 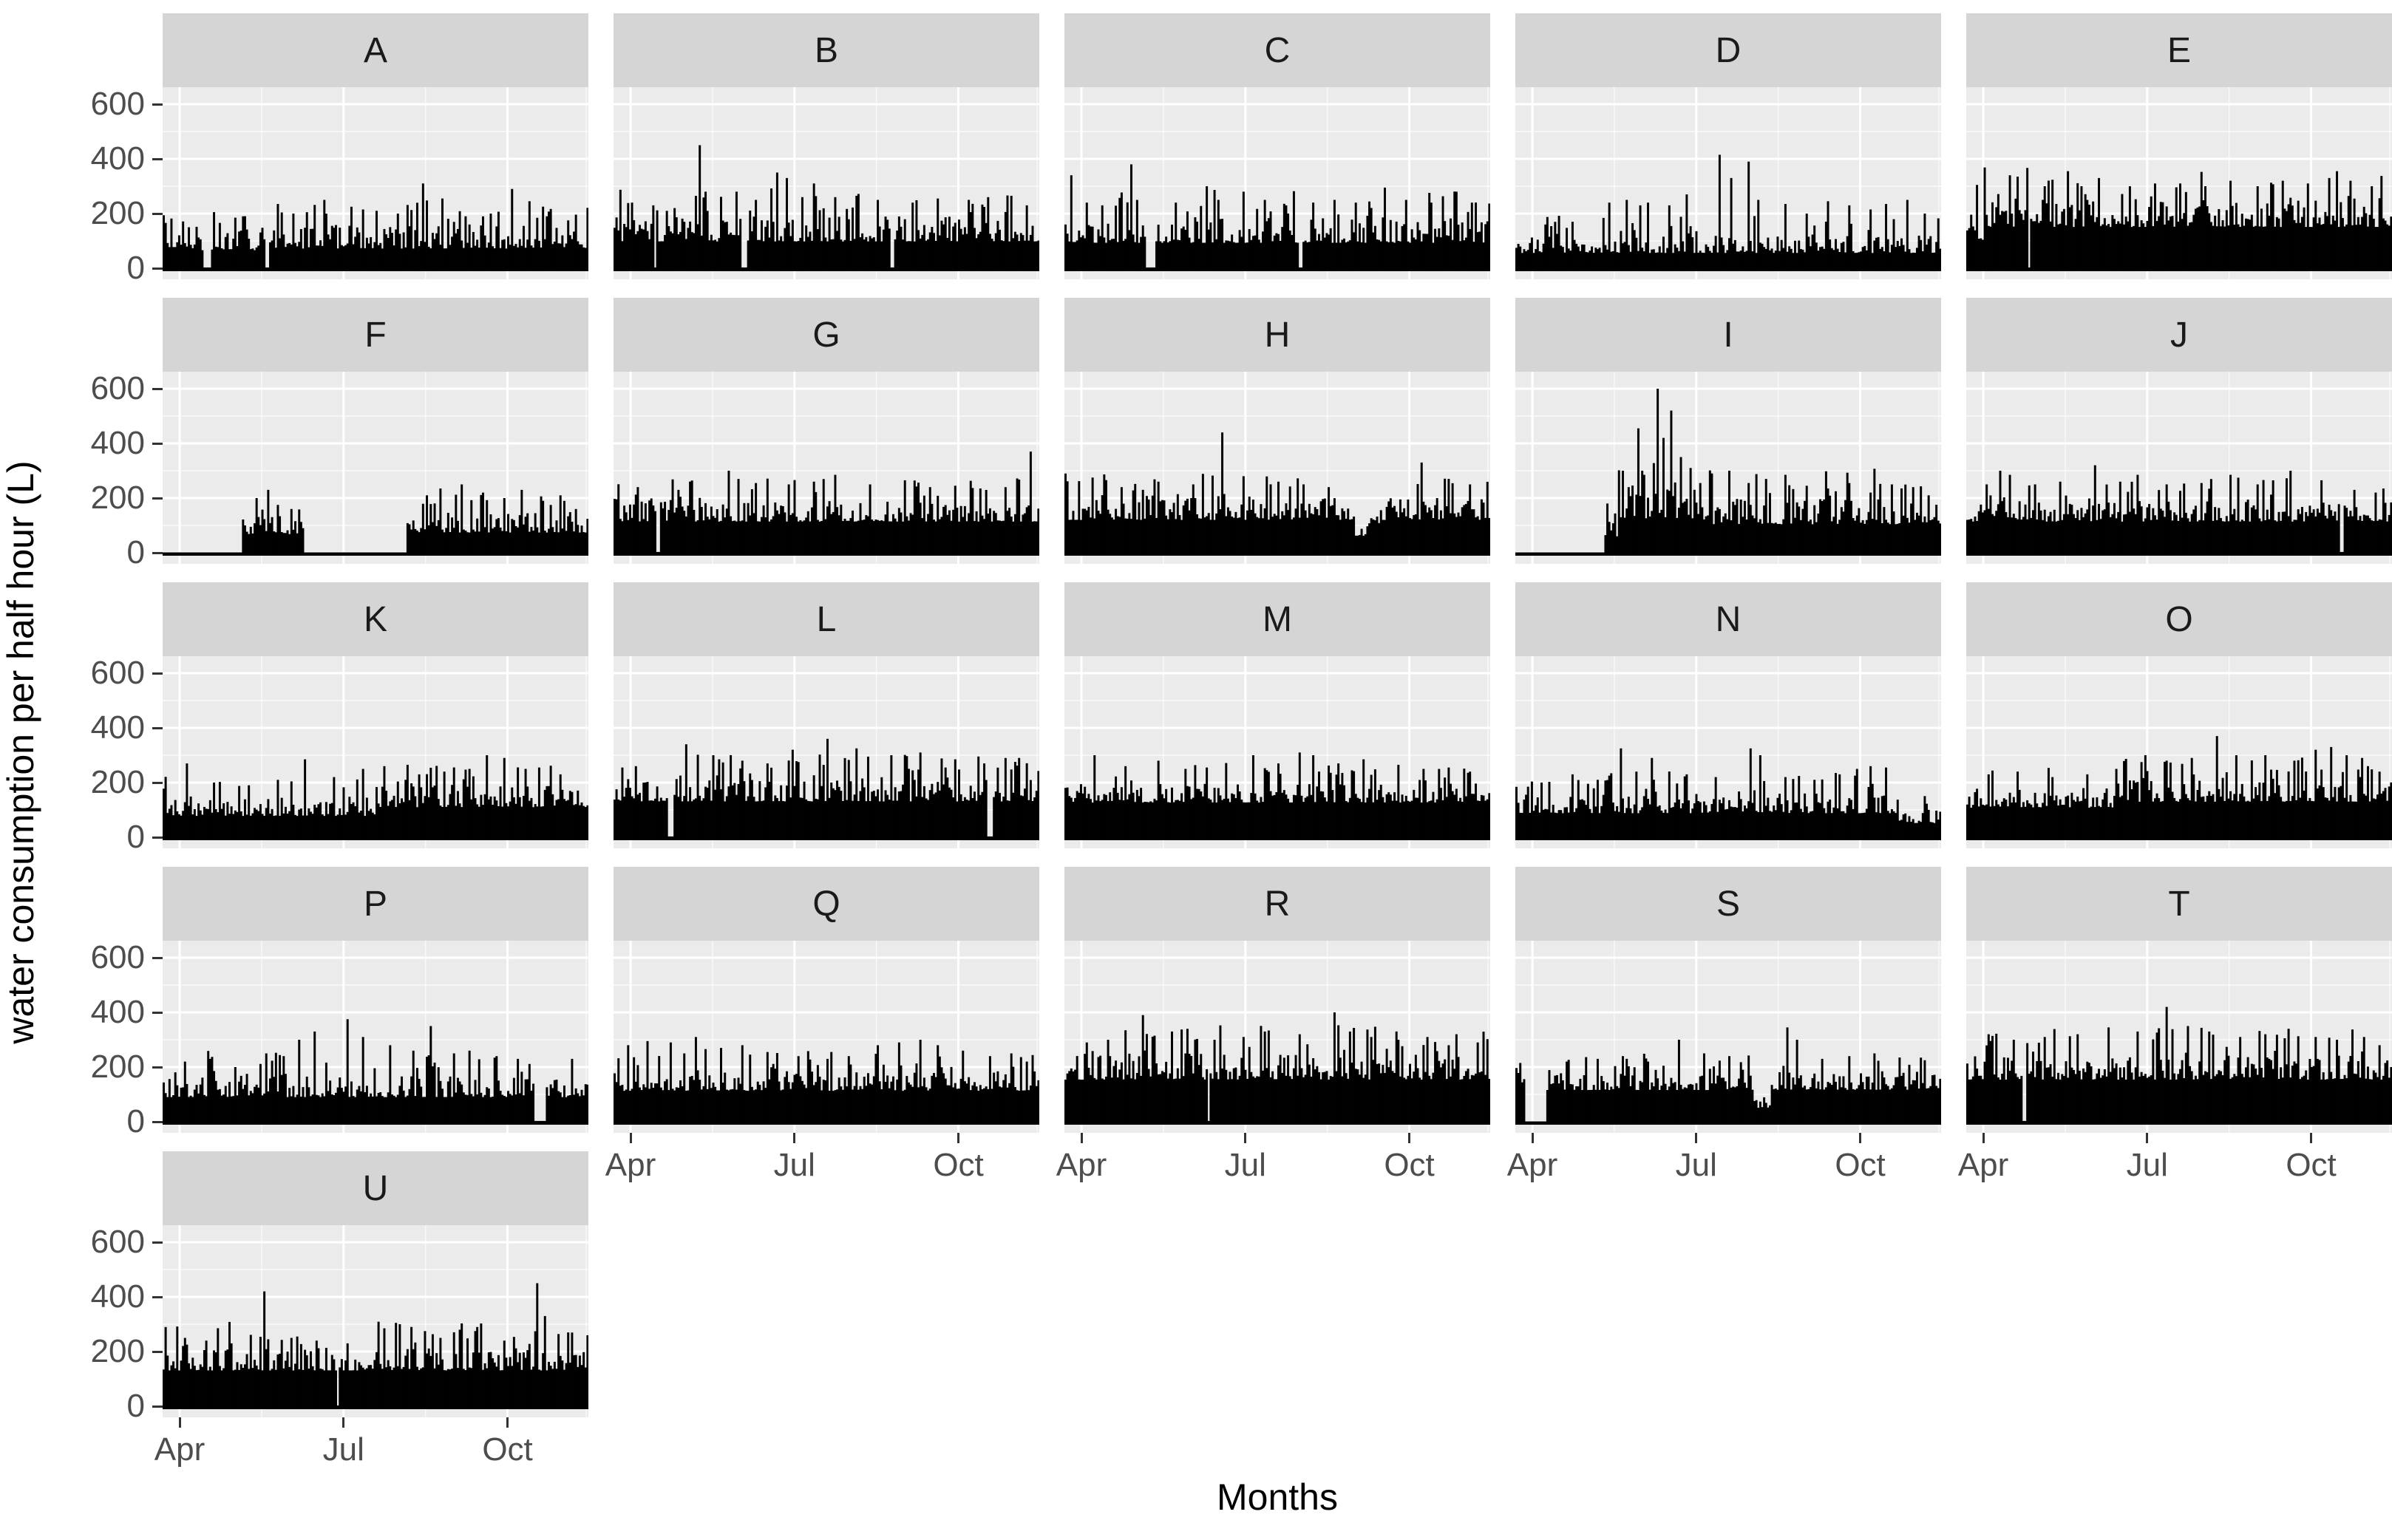 I want to click on facet-panel-N, so click(x=1728, y=752).